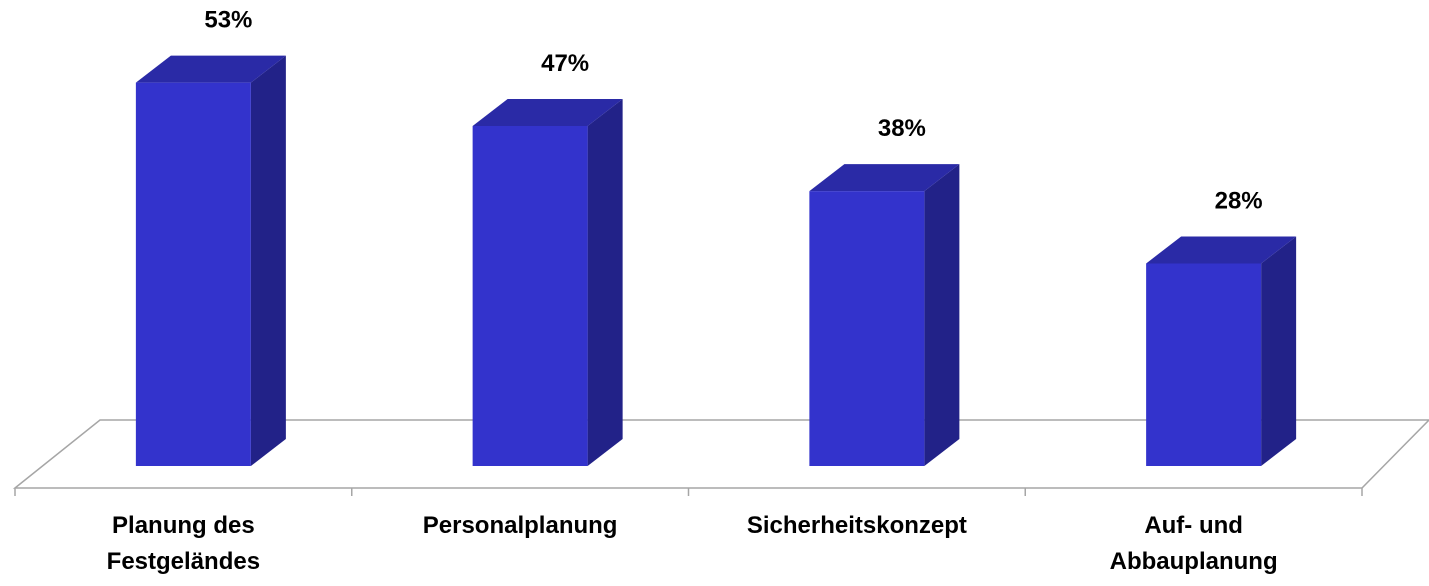  Describe the element at coordinates (183, 543) in the screenshot. I see `x-tick-label: Planung des Festgeländes` at that location.